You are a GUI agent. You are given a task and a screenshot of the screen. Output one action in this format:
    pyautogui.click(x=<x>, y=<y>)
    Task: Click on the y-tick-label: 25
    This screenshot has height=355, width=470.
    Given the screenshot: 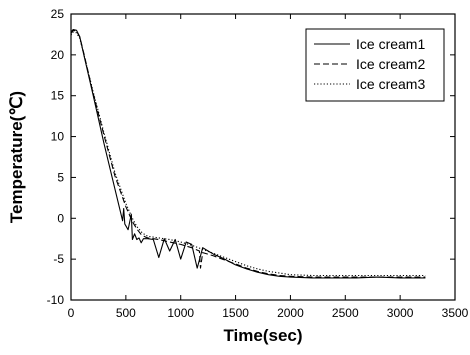 What is the action you would take?
    pyautogui.click(x=58, y=14)
    